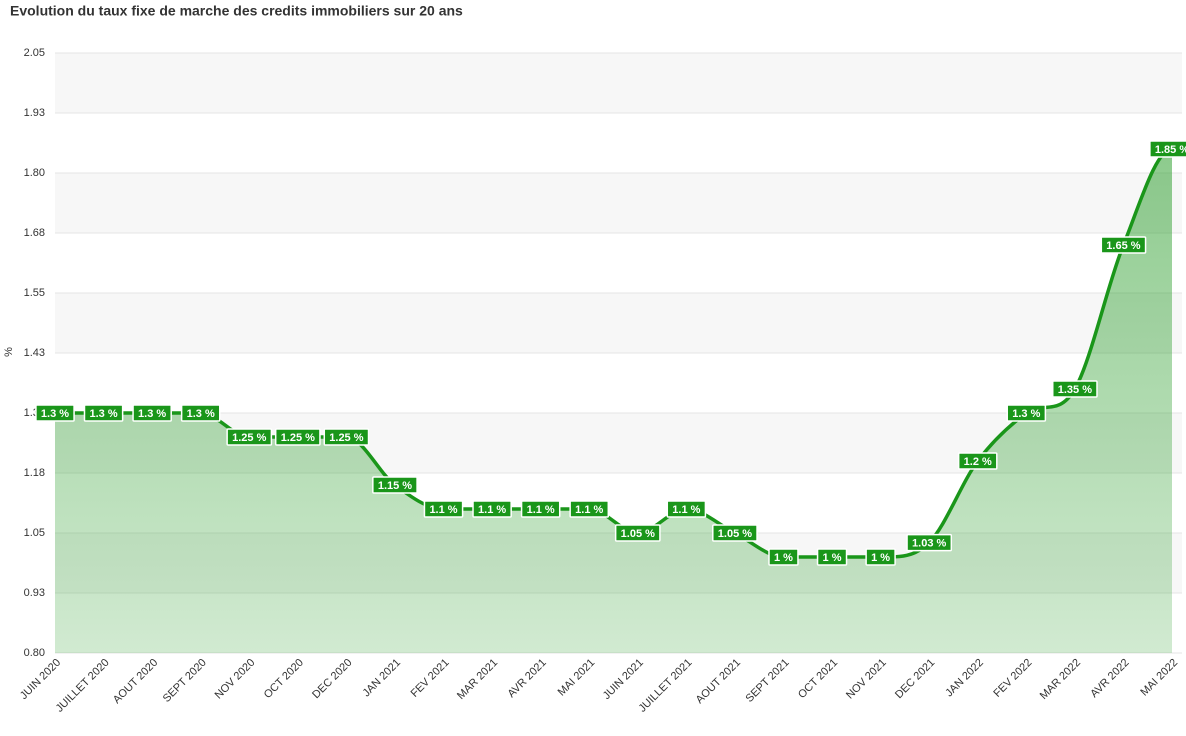  I want to click on y-tick-label: 0.93, so click(34, 593).